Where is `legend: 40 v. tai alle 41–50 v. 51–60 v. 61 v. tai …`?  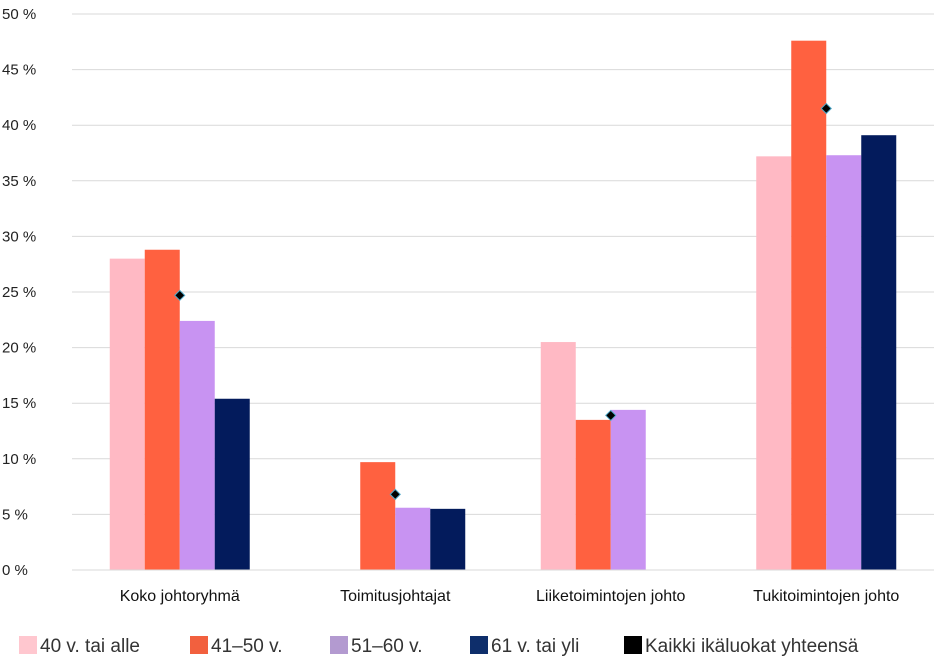
legend: 40 v. tai alle 41–50 v. 51–60 v. 61 v. tai … is located at coordinates (439, 646).